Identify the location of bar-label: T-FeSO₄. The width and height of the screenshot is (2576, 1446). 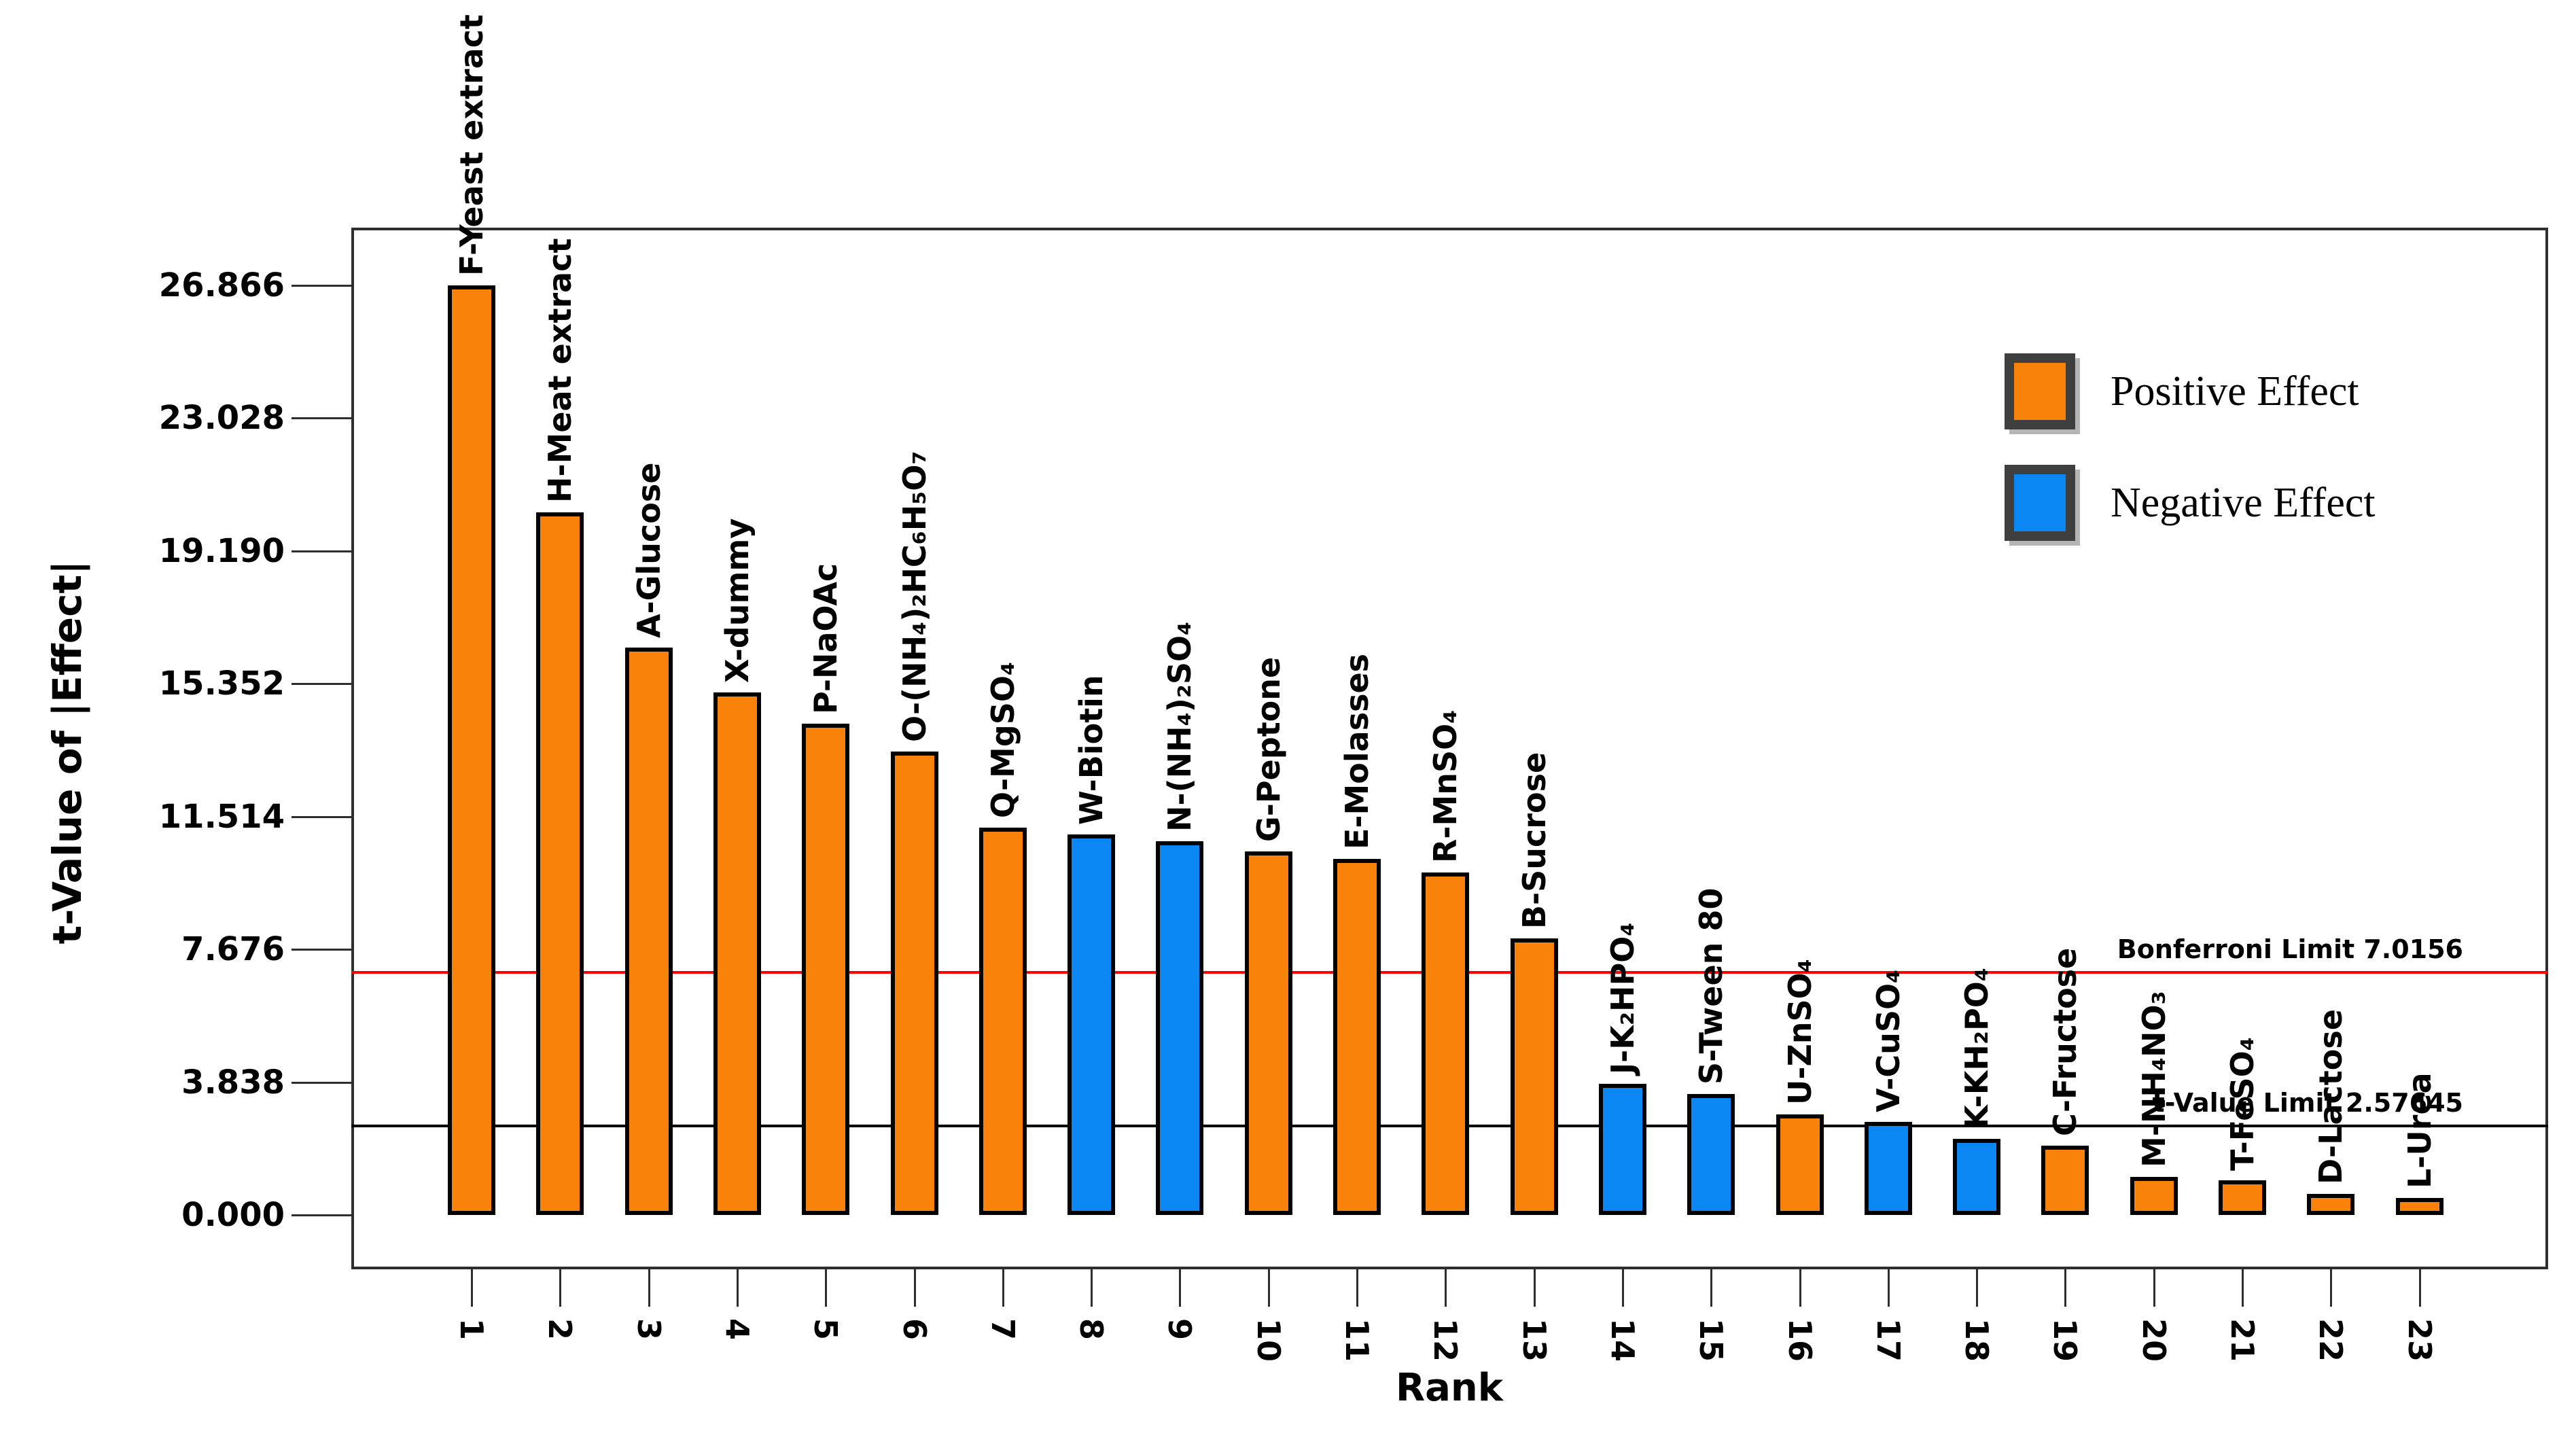
(2242, 1104).